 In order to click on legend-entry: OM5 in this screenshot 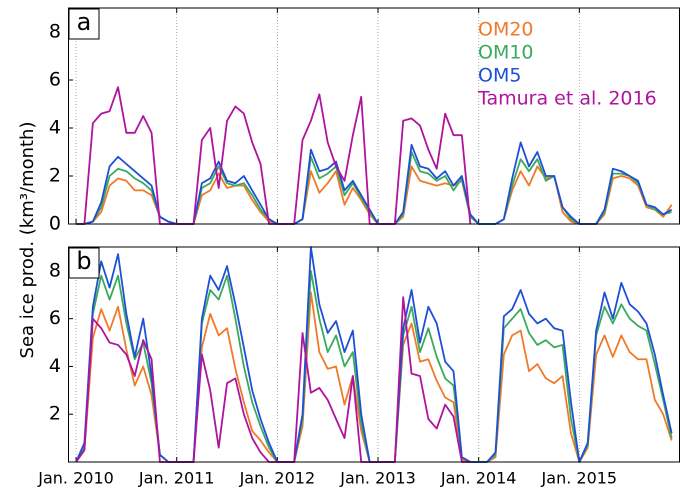, I will do `click(499, 76)`.